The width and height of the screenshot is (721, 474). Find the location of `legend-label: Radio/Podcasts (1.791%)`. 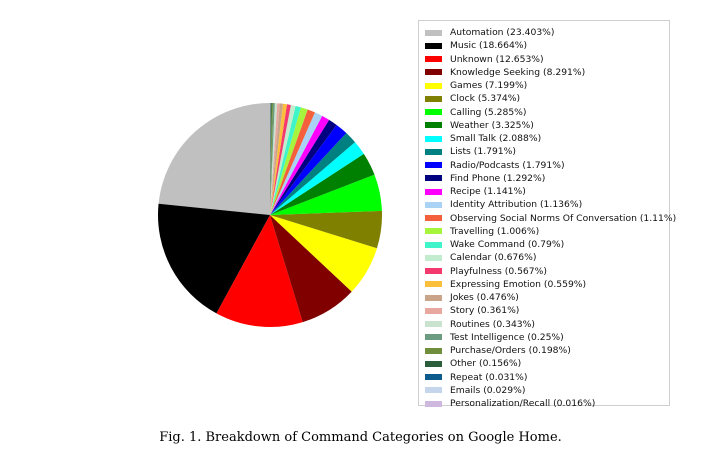

legend-label: Radio/Podcasts (1.791%) is located at coordinates (507, 165).